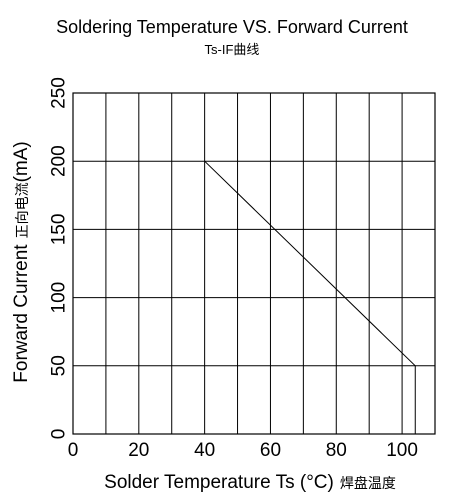  Describe the element at coordinates (59, 298) in the screenshot. I see `y-tick-label: 100` at that location.